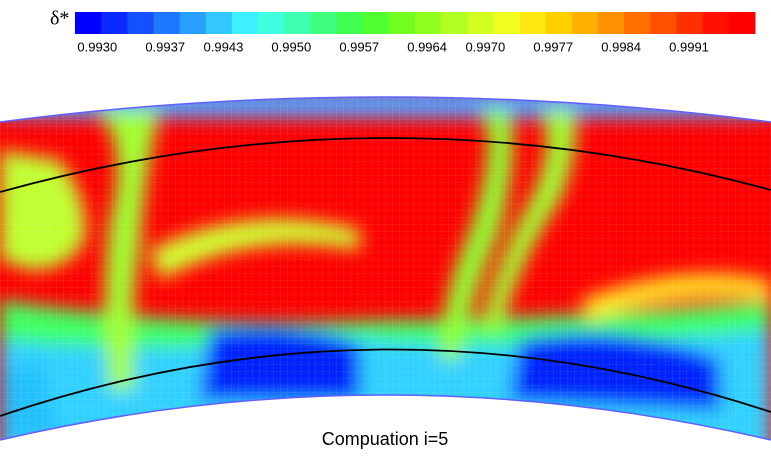 The height and width of the screenshot is (460, 771). I want to click on colorbar-tick-label: 0.9984, so click(621, 46).